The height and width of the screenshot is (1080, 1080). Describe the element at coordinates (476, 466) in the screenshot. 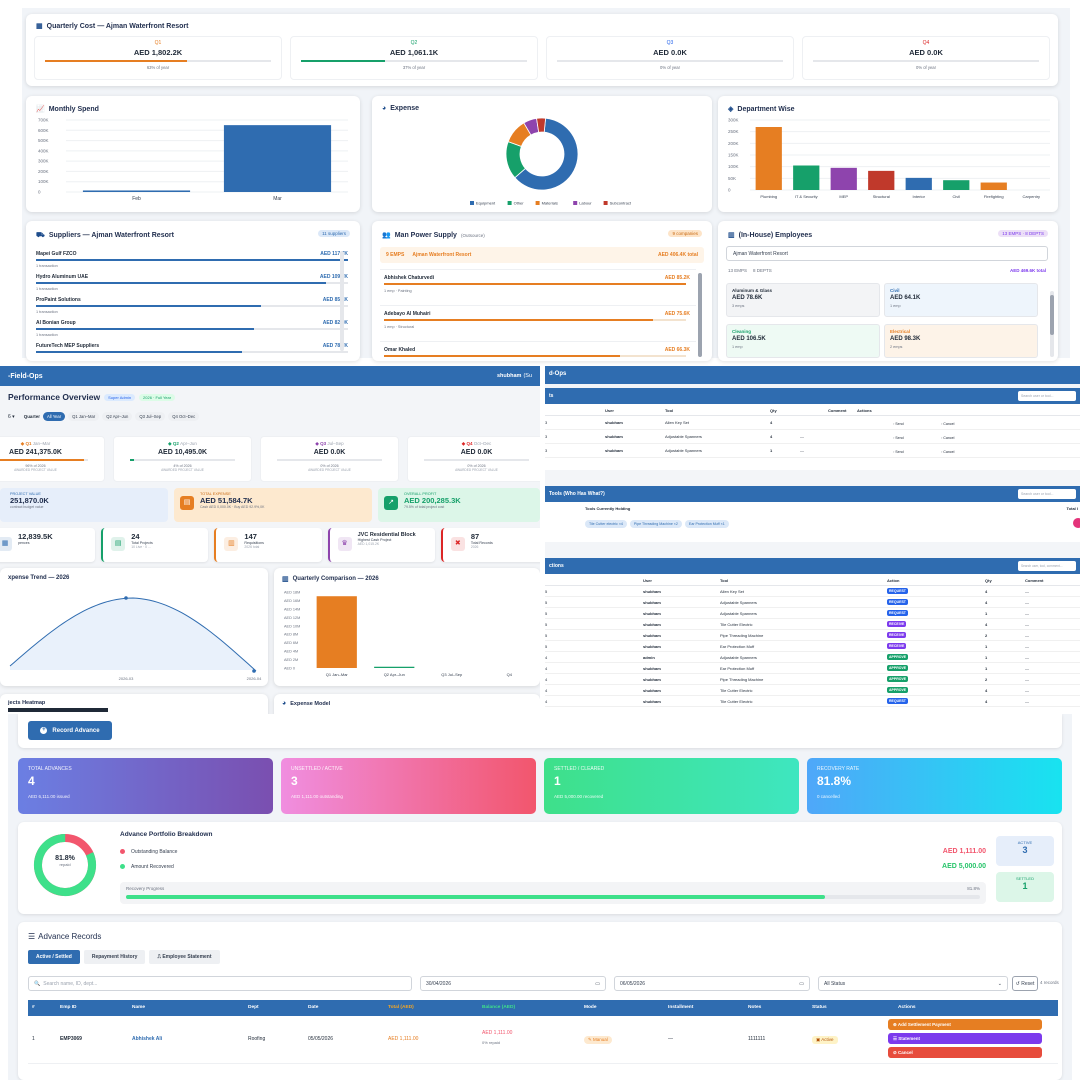

I see `perf-quarter-pct: 0% of 2026` at that location.